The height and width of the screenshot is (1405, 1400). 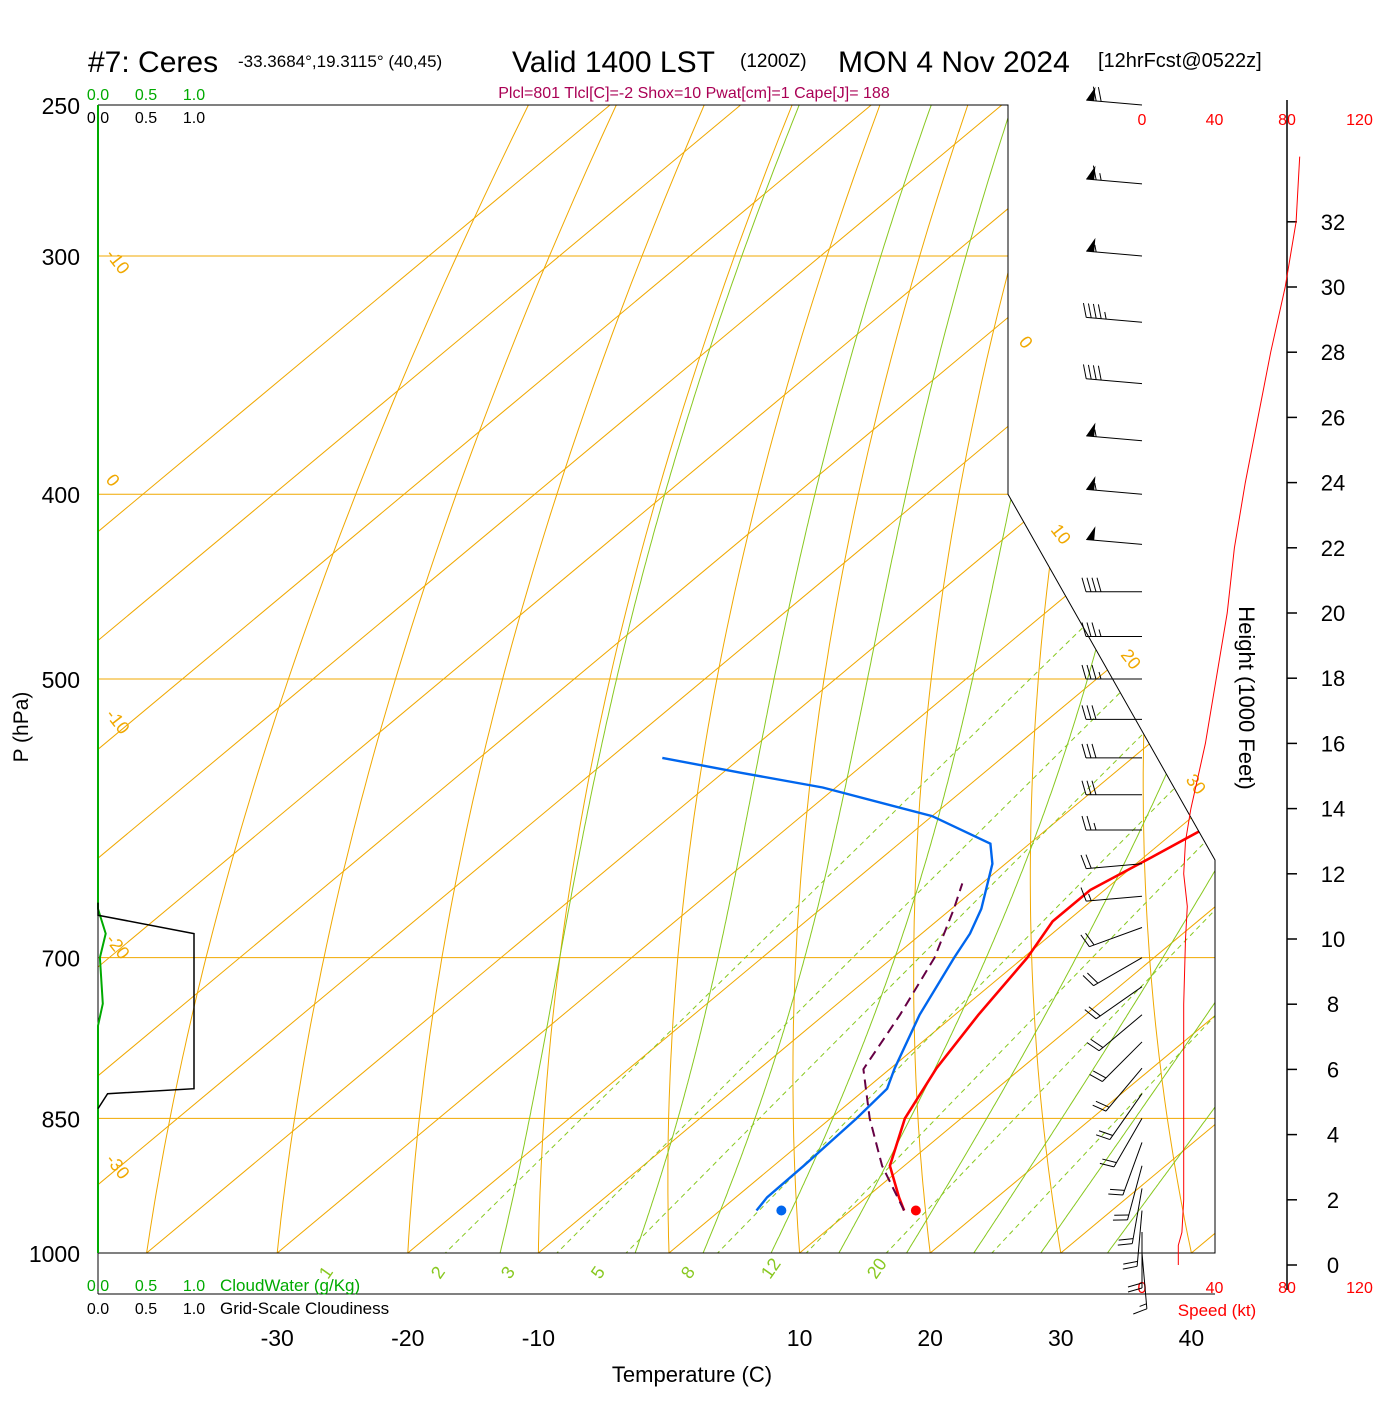 I want to click on speed-top-tick: 80, so click(x=1287, y=120).